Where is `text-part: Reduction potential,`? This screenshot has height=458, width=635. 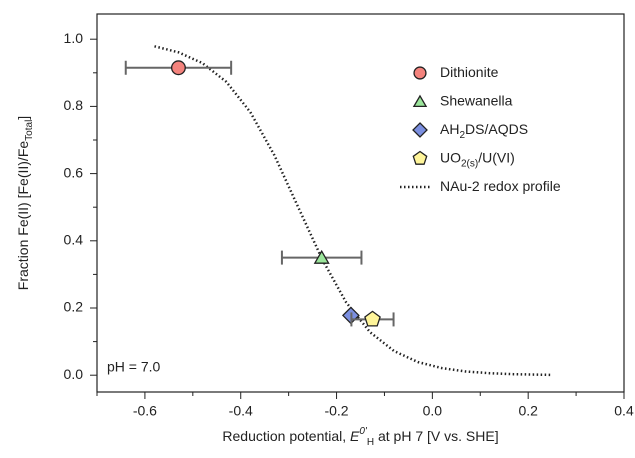 text-part: Reduction potential, is located at coordinates (286, 436).